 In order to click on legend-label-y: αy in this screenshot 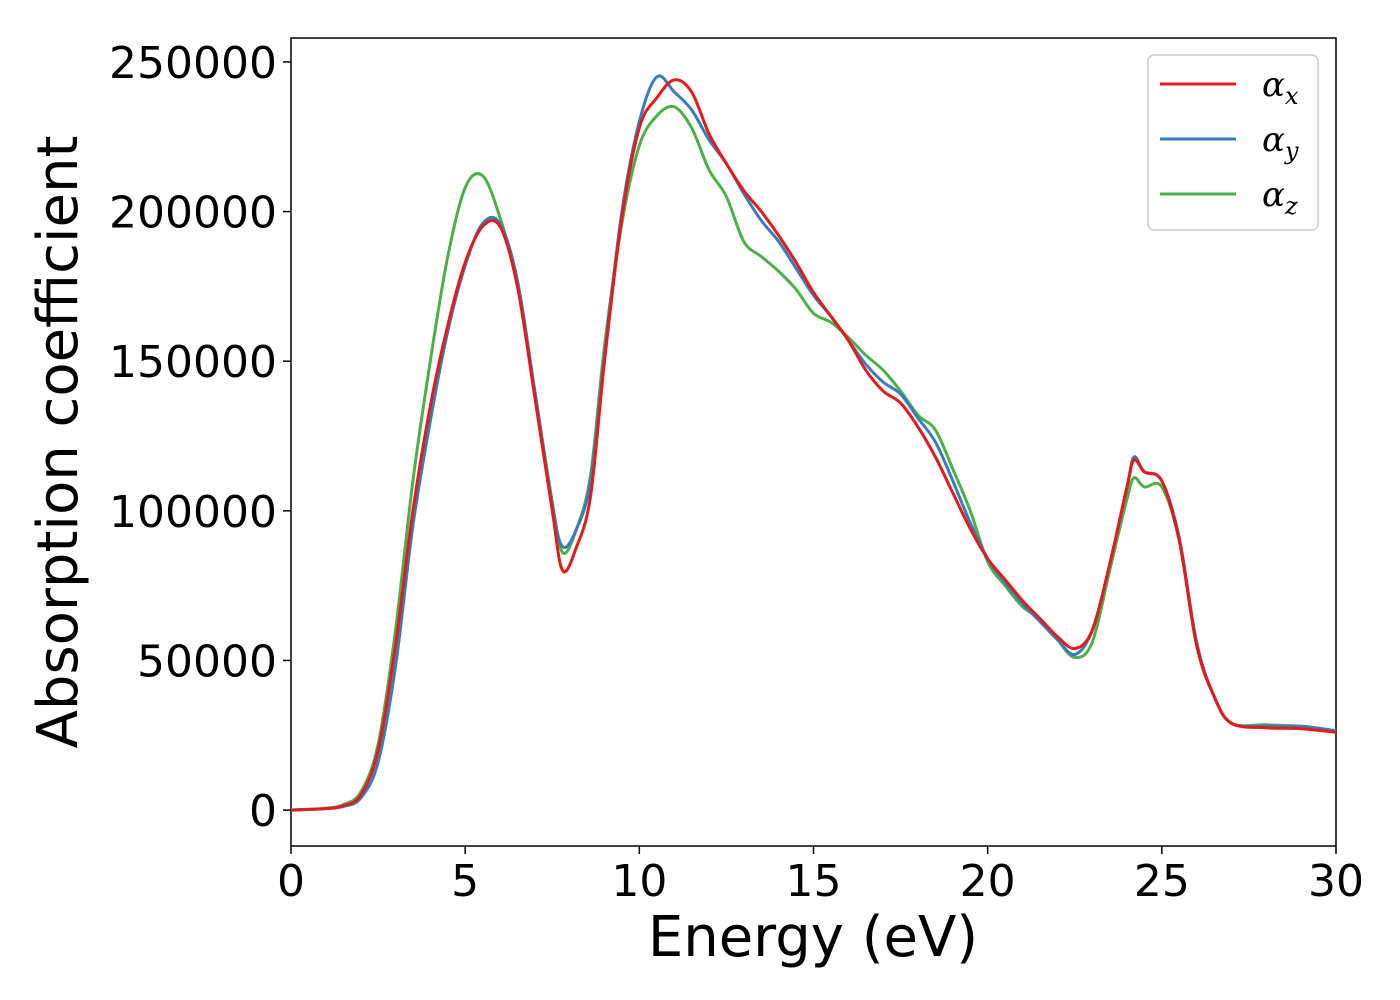, I will do `click(1280, 142)`.